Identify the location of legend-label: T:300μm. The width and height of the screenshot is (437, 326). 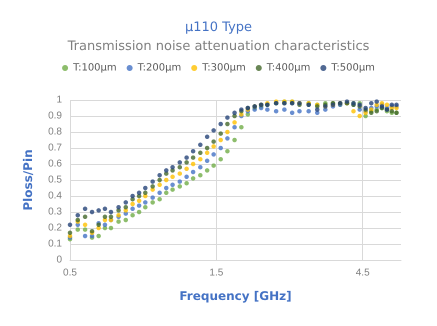
(223, 68).